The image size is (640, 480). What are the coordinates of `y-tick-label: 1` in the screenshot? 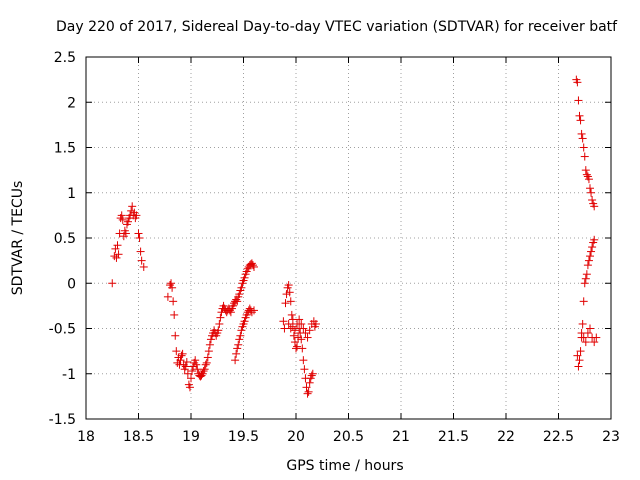 It's located at (71, 194).